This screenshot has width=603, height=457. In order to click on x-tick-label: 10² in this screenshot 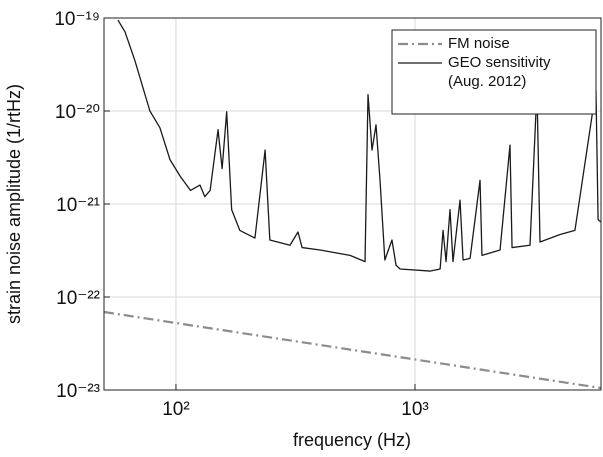, I will do `click(175, 409)`.